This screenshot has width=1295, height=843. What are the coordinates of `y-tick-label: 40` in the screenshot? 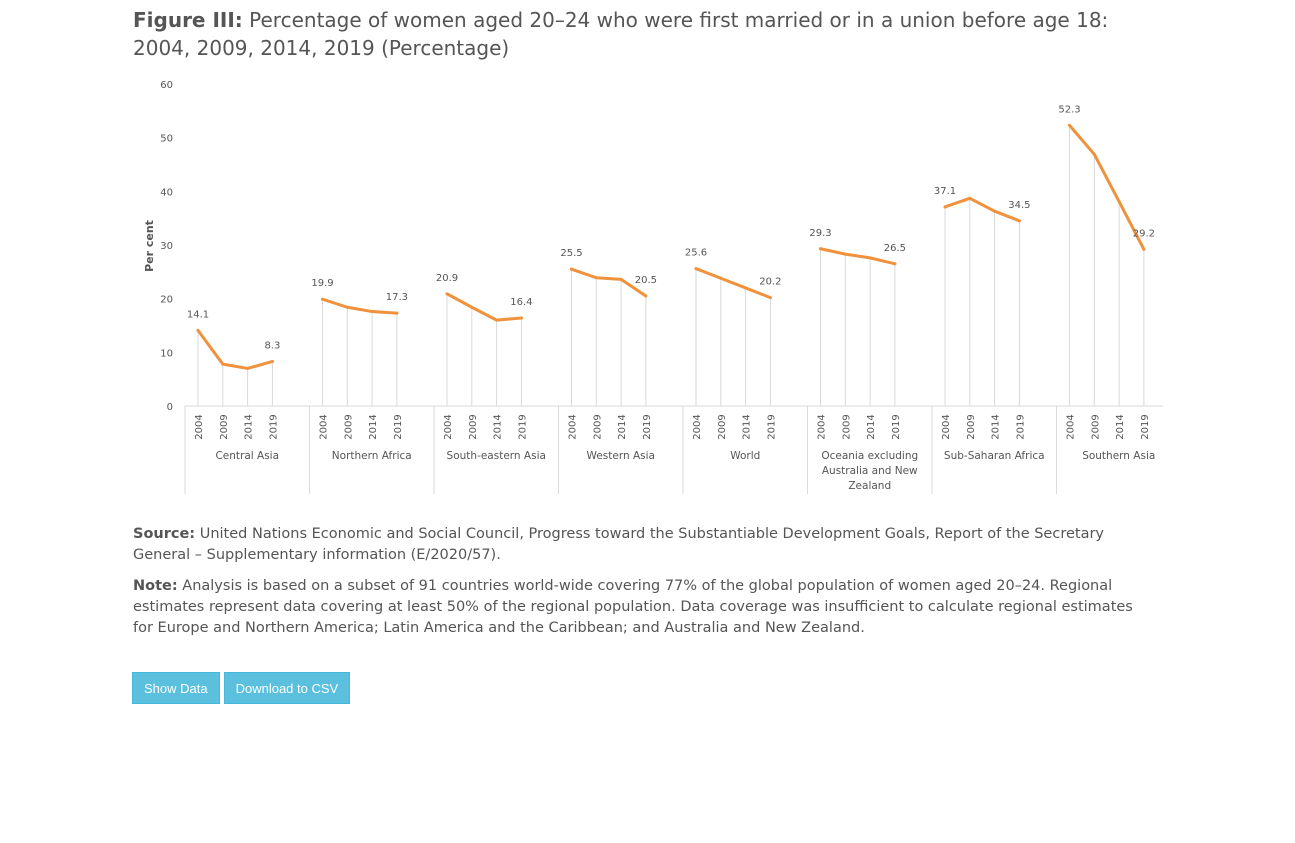 It's located at (166, 192).